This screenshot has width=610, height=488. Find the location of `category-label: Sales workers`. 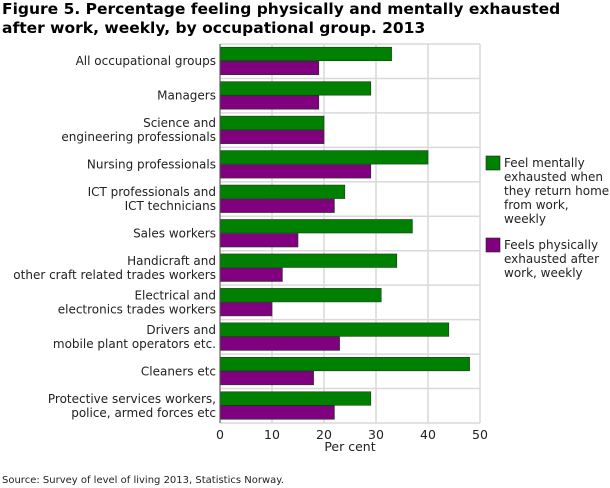

category-label: Sales workers is located at coordinates (174, 234).